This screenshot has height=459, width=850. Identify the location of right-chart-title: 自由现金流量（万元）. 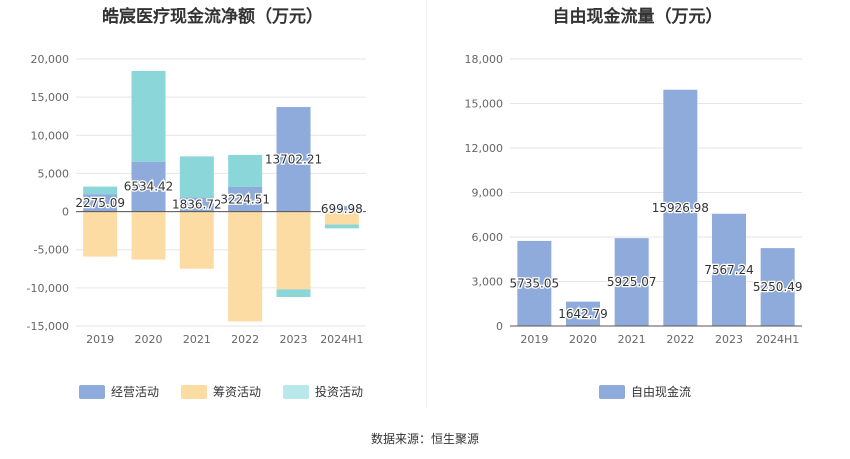
(637, 17).